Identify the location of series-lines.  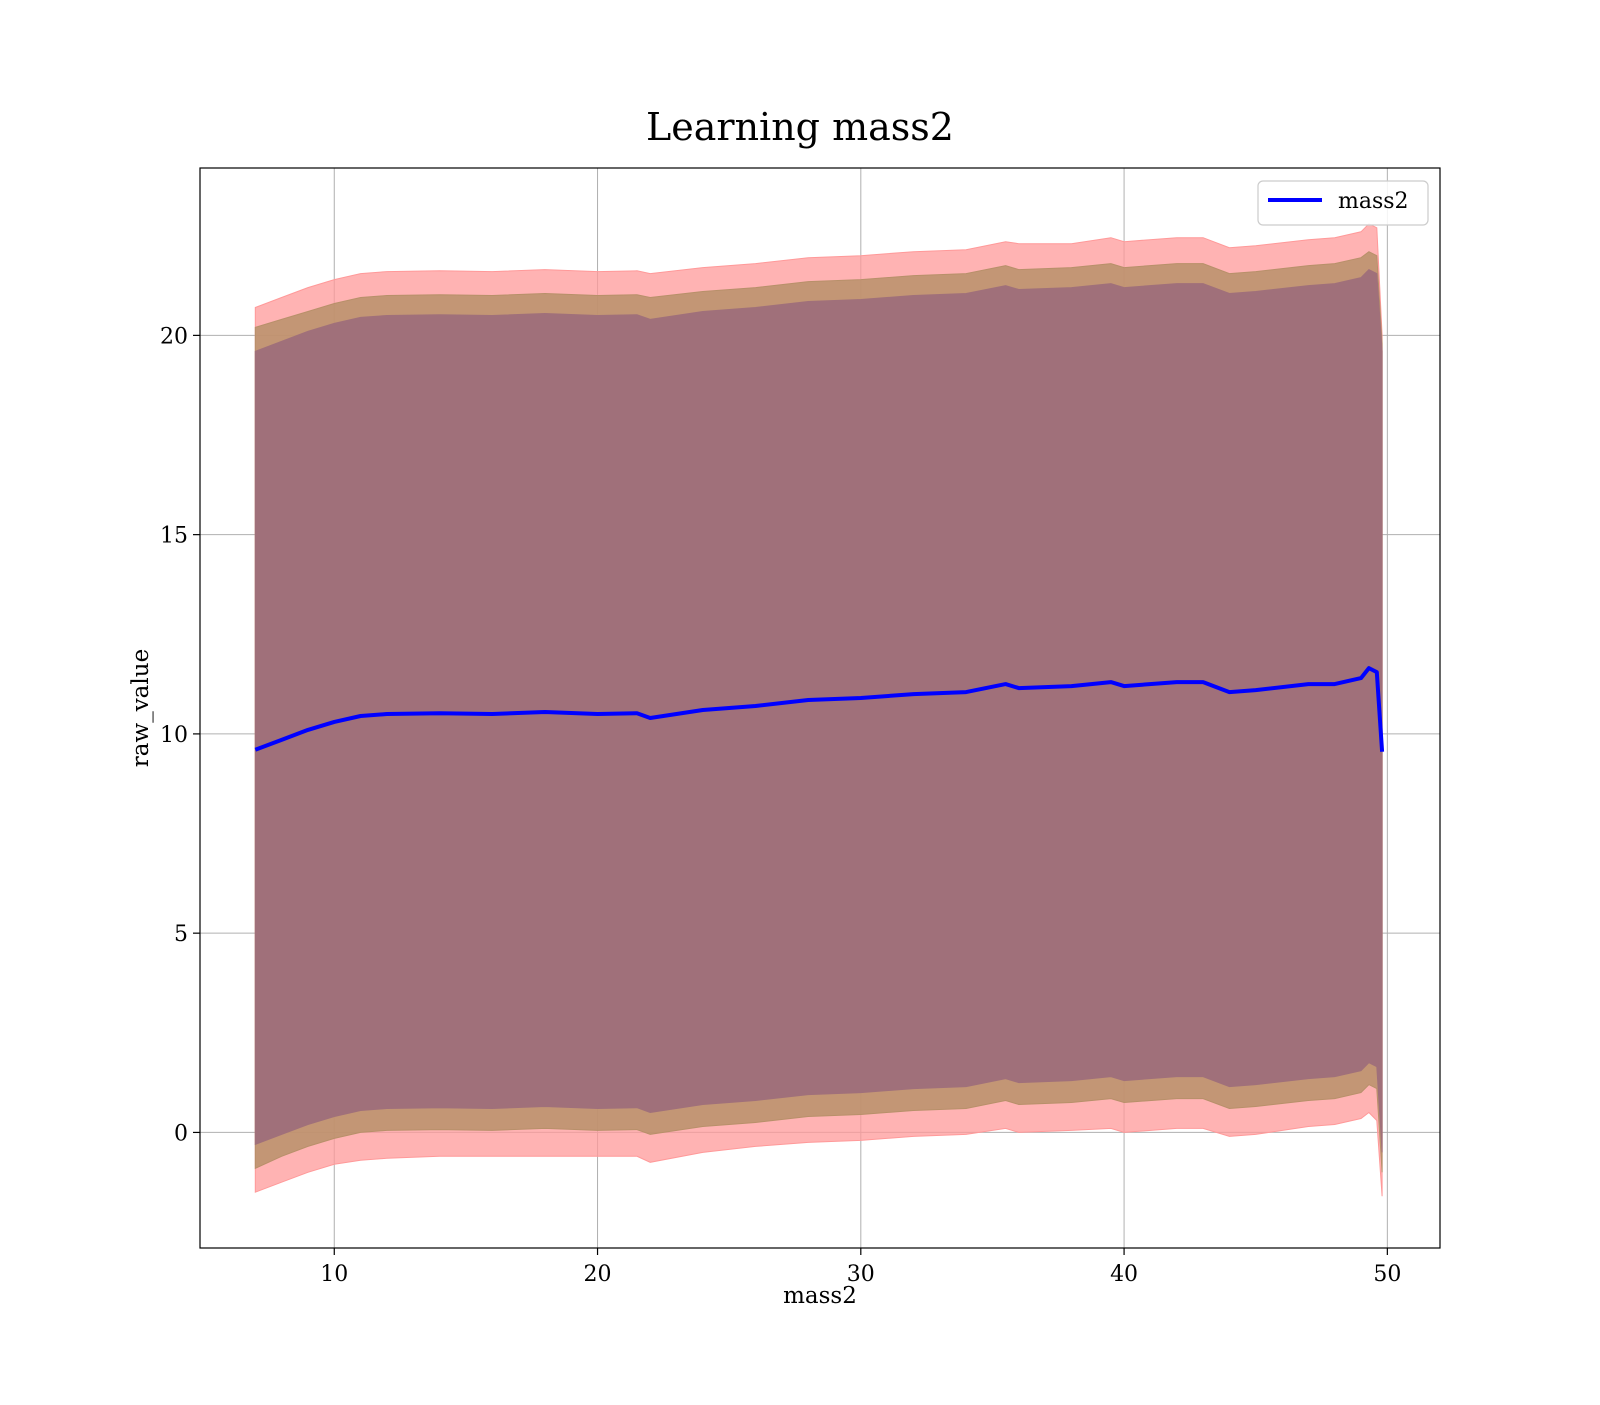
(819, 709).